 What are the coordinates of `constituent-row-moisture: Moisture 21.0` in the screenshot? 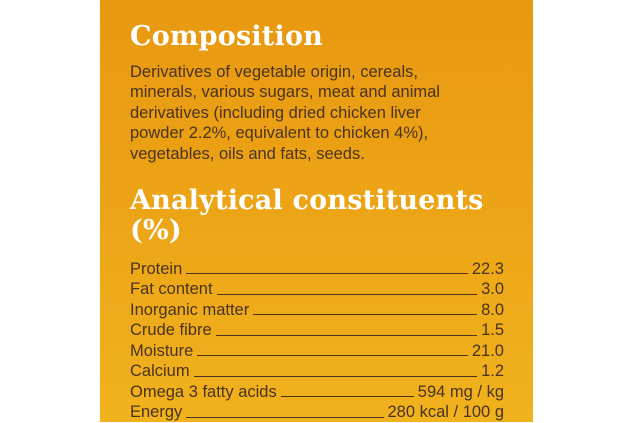 It's located at (317, 351).